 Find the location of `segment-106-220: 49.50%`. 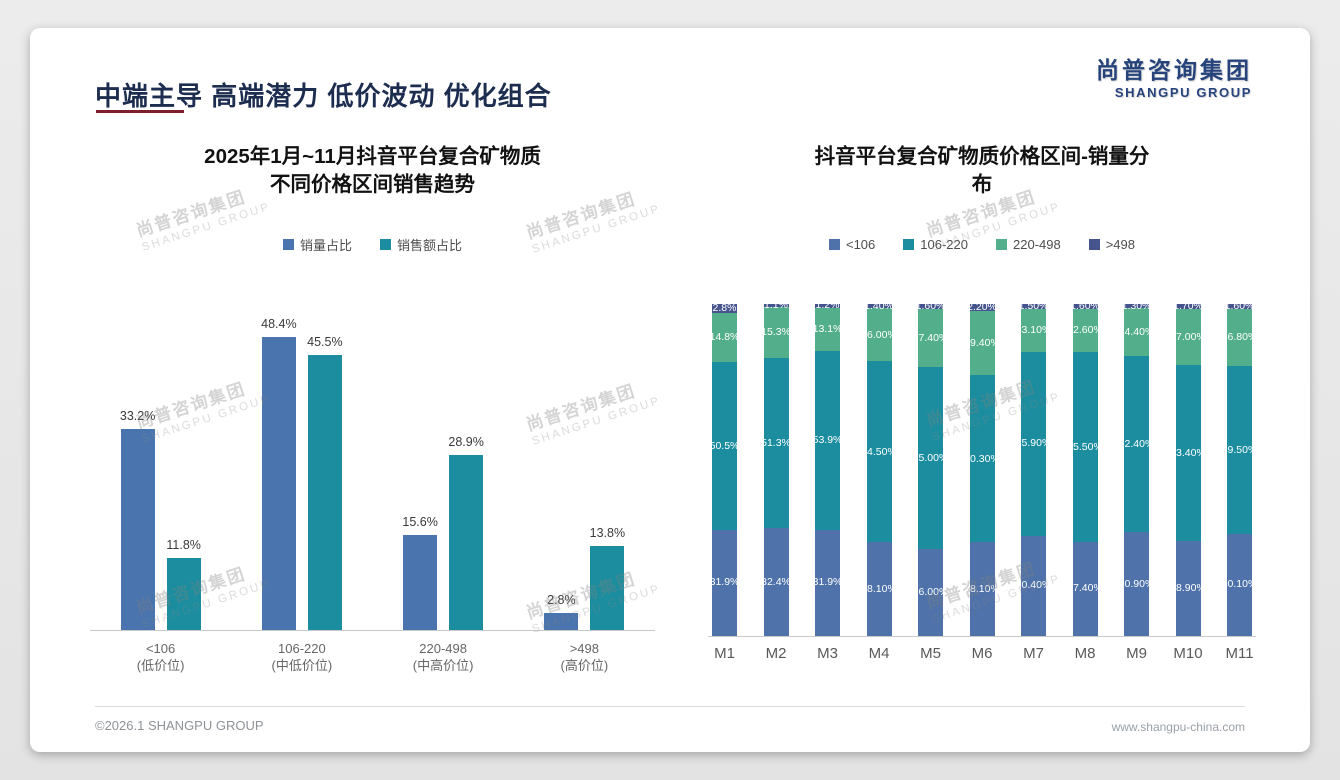

segment-106-220: 49.50% is located at coordinates (1239, 449).